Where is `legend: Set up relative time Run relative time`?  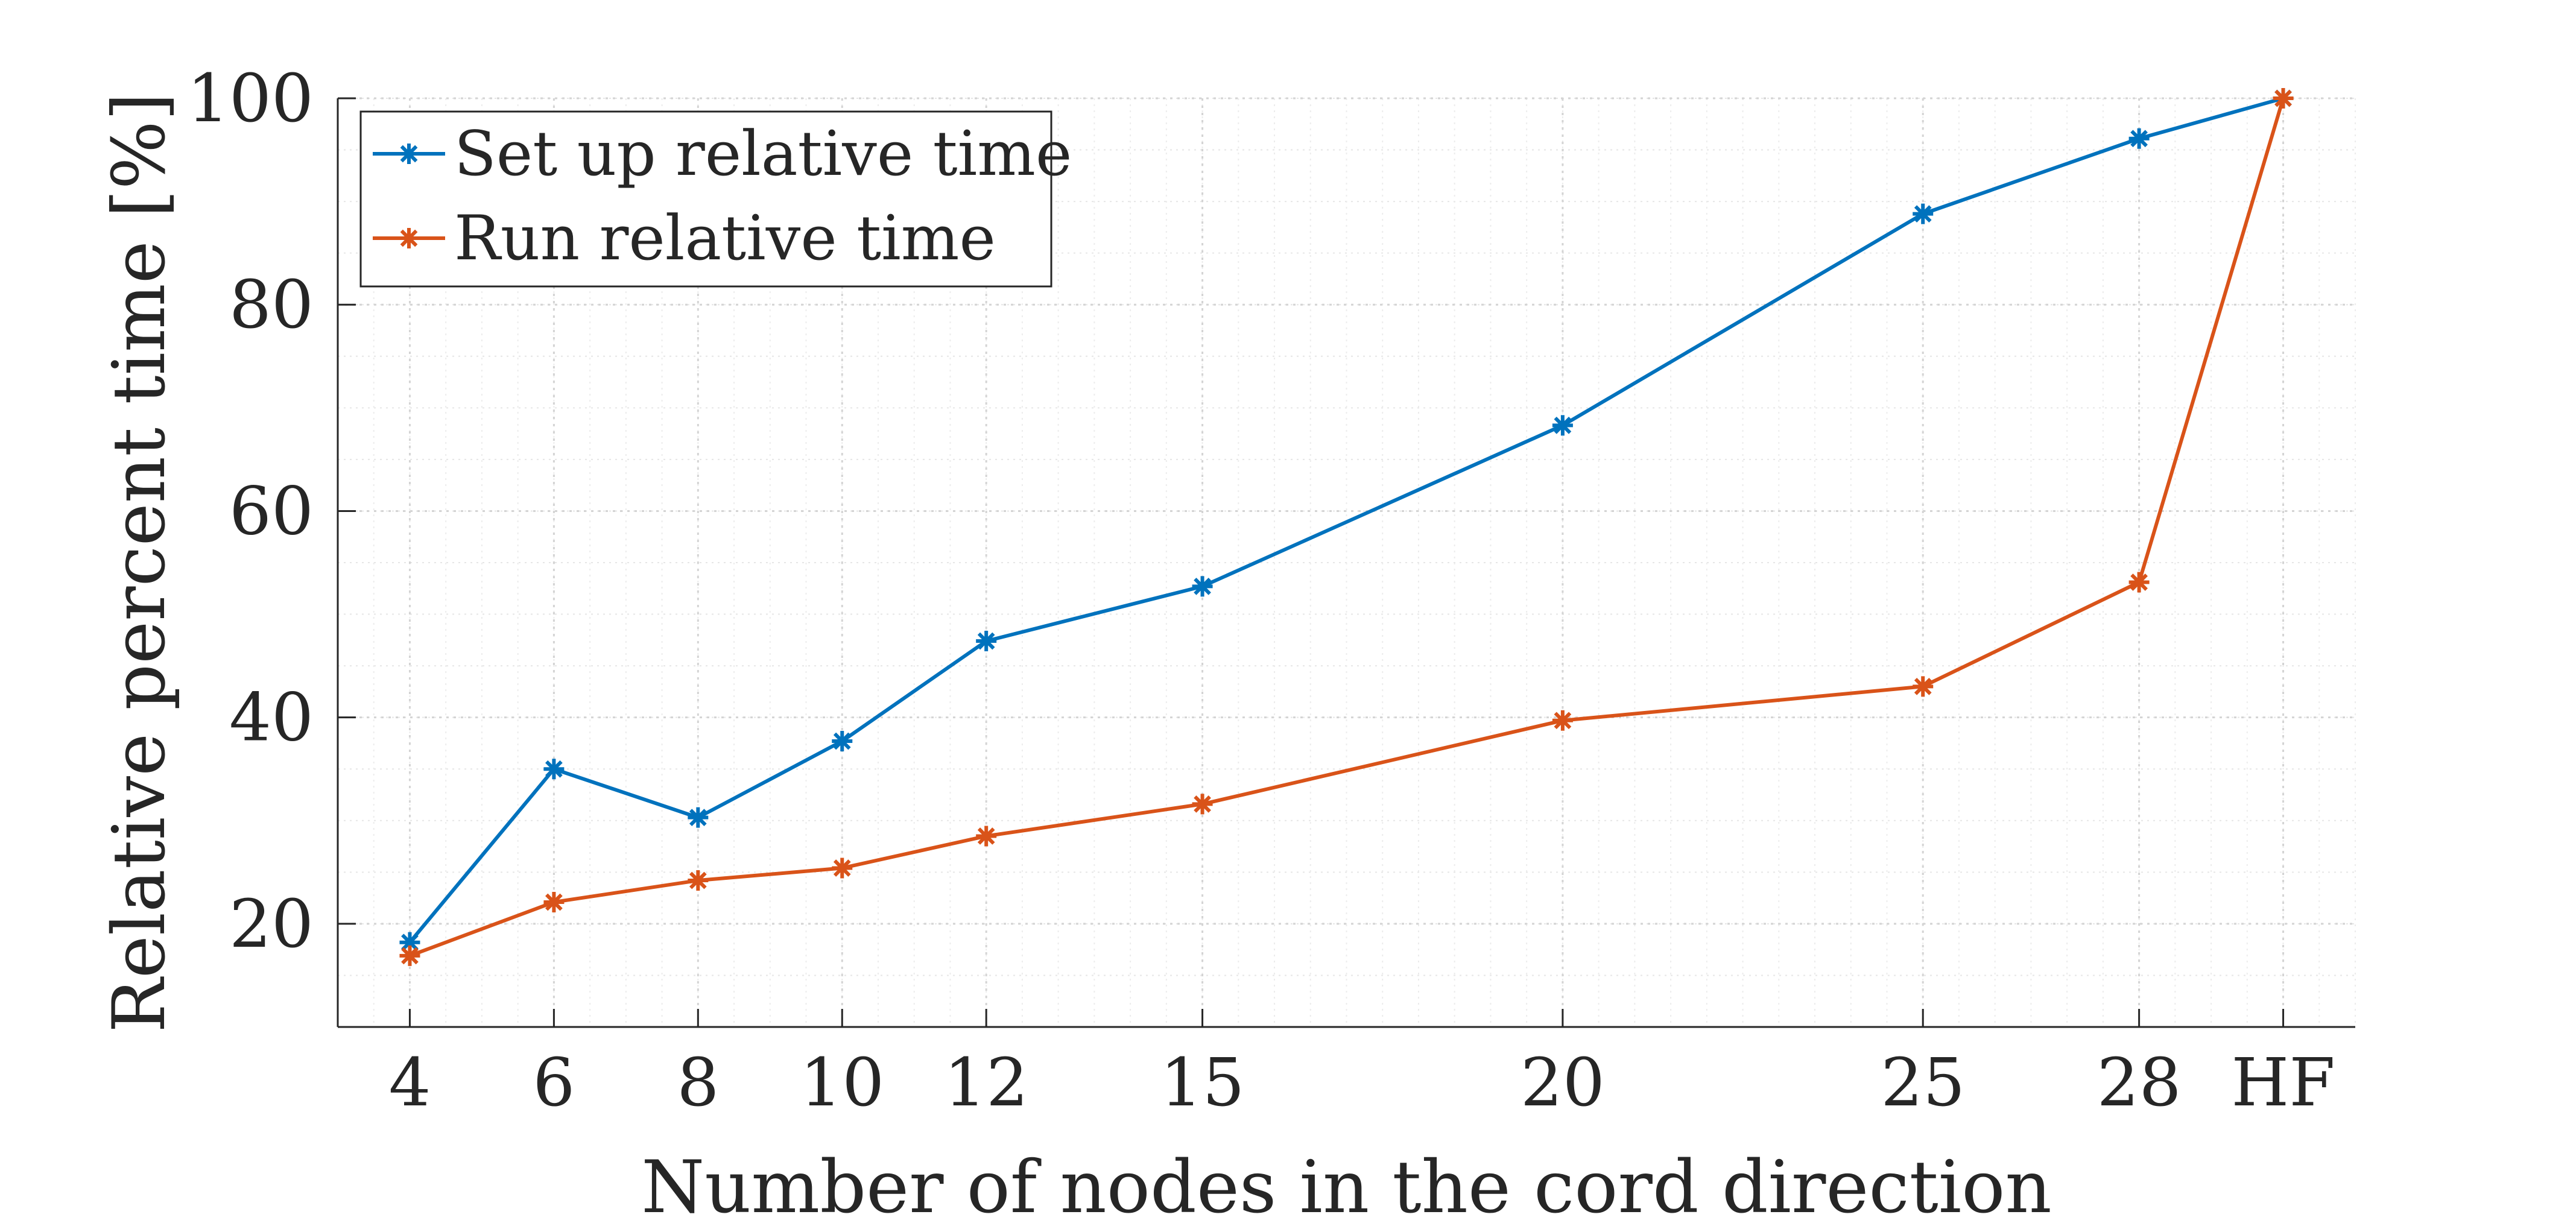
legend: Set up relative time Run relative time is located at coordinates (715, 199).